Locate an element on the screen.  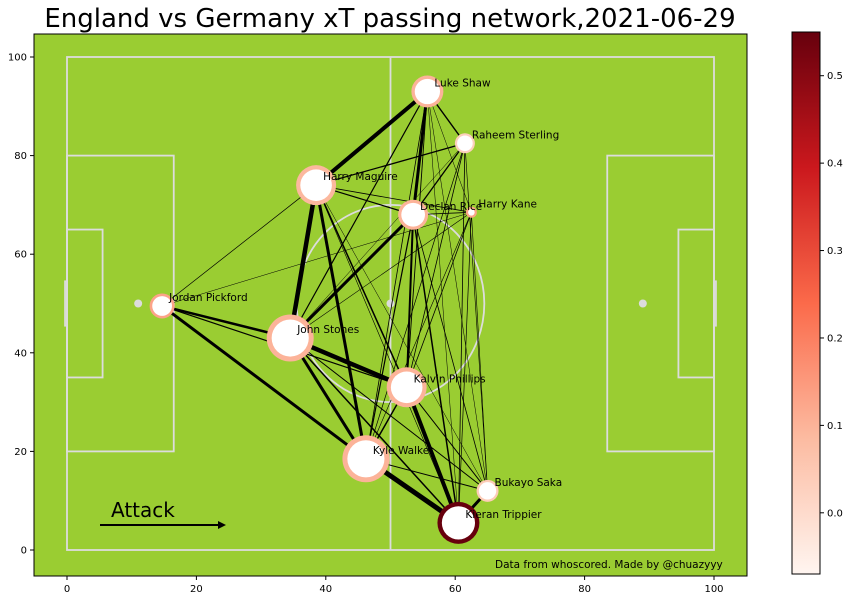
player-label-pickford: Jordan Pickford is located at coordinates (208, 298).